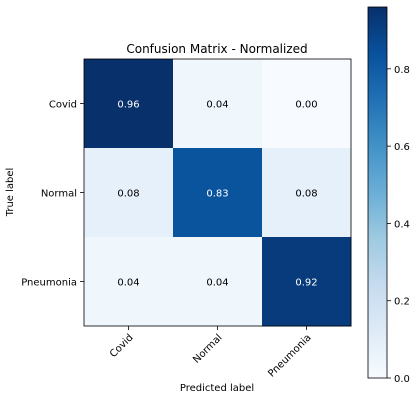  What do you see at coordinates (377, 192) in the screenshot?
I see `colorbar` at bounding box center [377, 192].